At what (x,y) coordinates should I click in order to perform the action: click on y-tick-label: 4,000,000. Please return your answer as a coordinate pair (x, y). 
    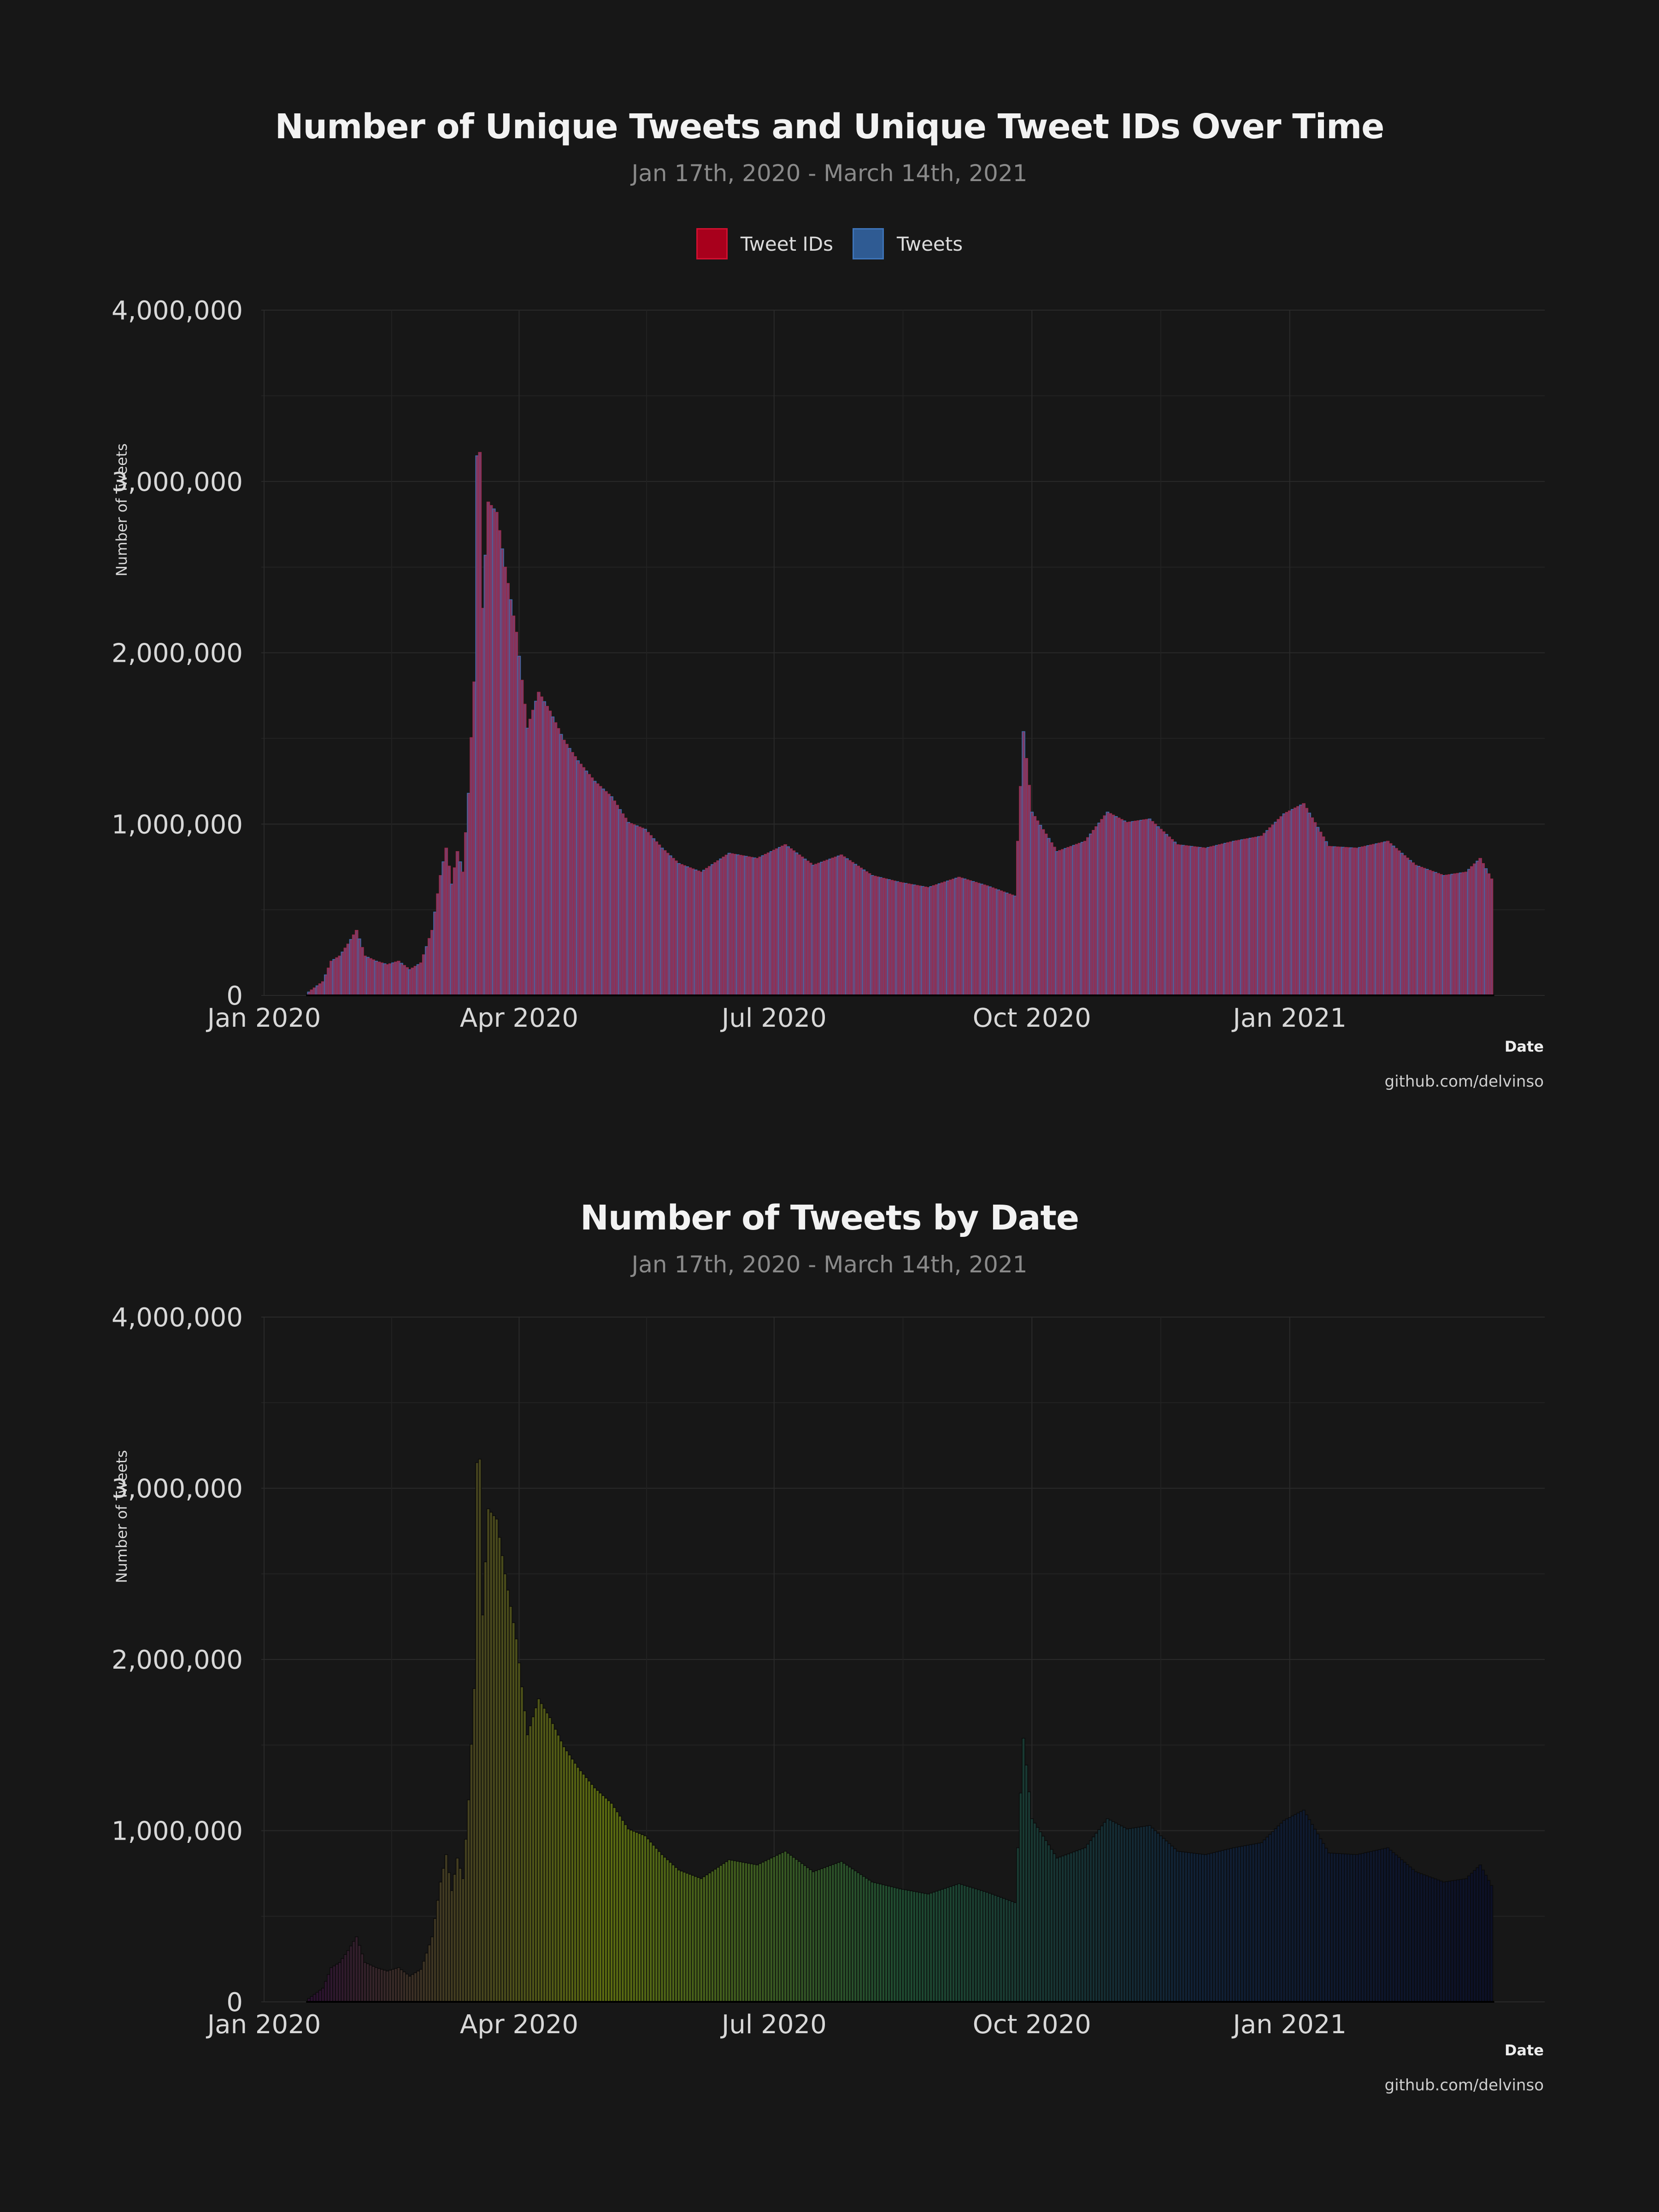
    Looking at the image, I should click on (177, 1318).